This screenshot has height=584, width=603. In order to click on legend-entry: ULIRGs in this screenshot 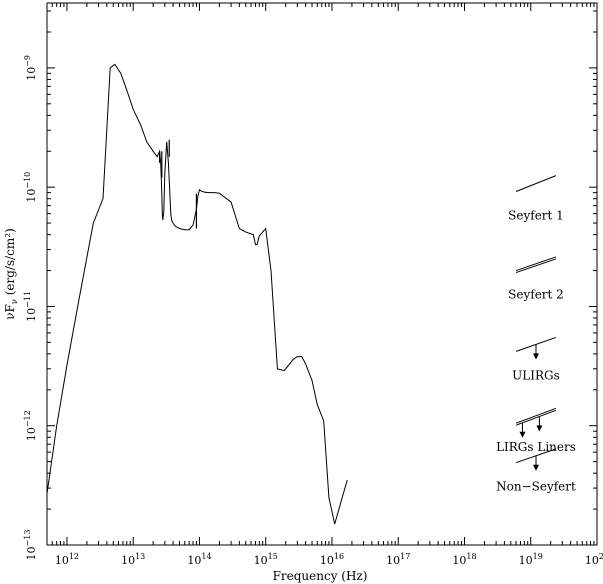, I will do `click(536, 359)`.